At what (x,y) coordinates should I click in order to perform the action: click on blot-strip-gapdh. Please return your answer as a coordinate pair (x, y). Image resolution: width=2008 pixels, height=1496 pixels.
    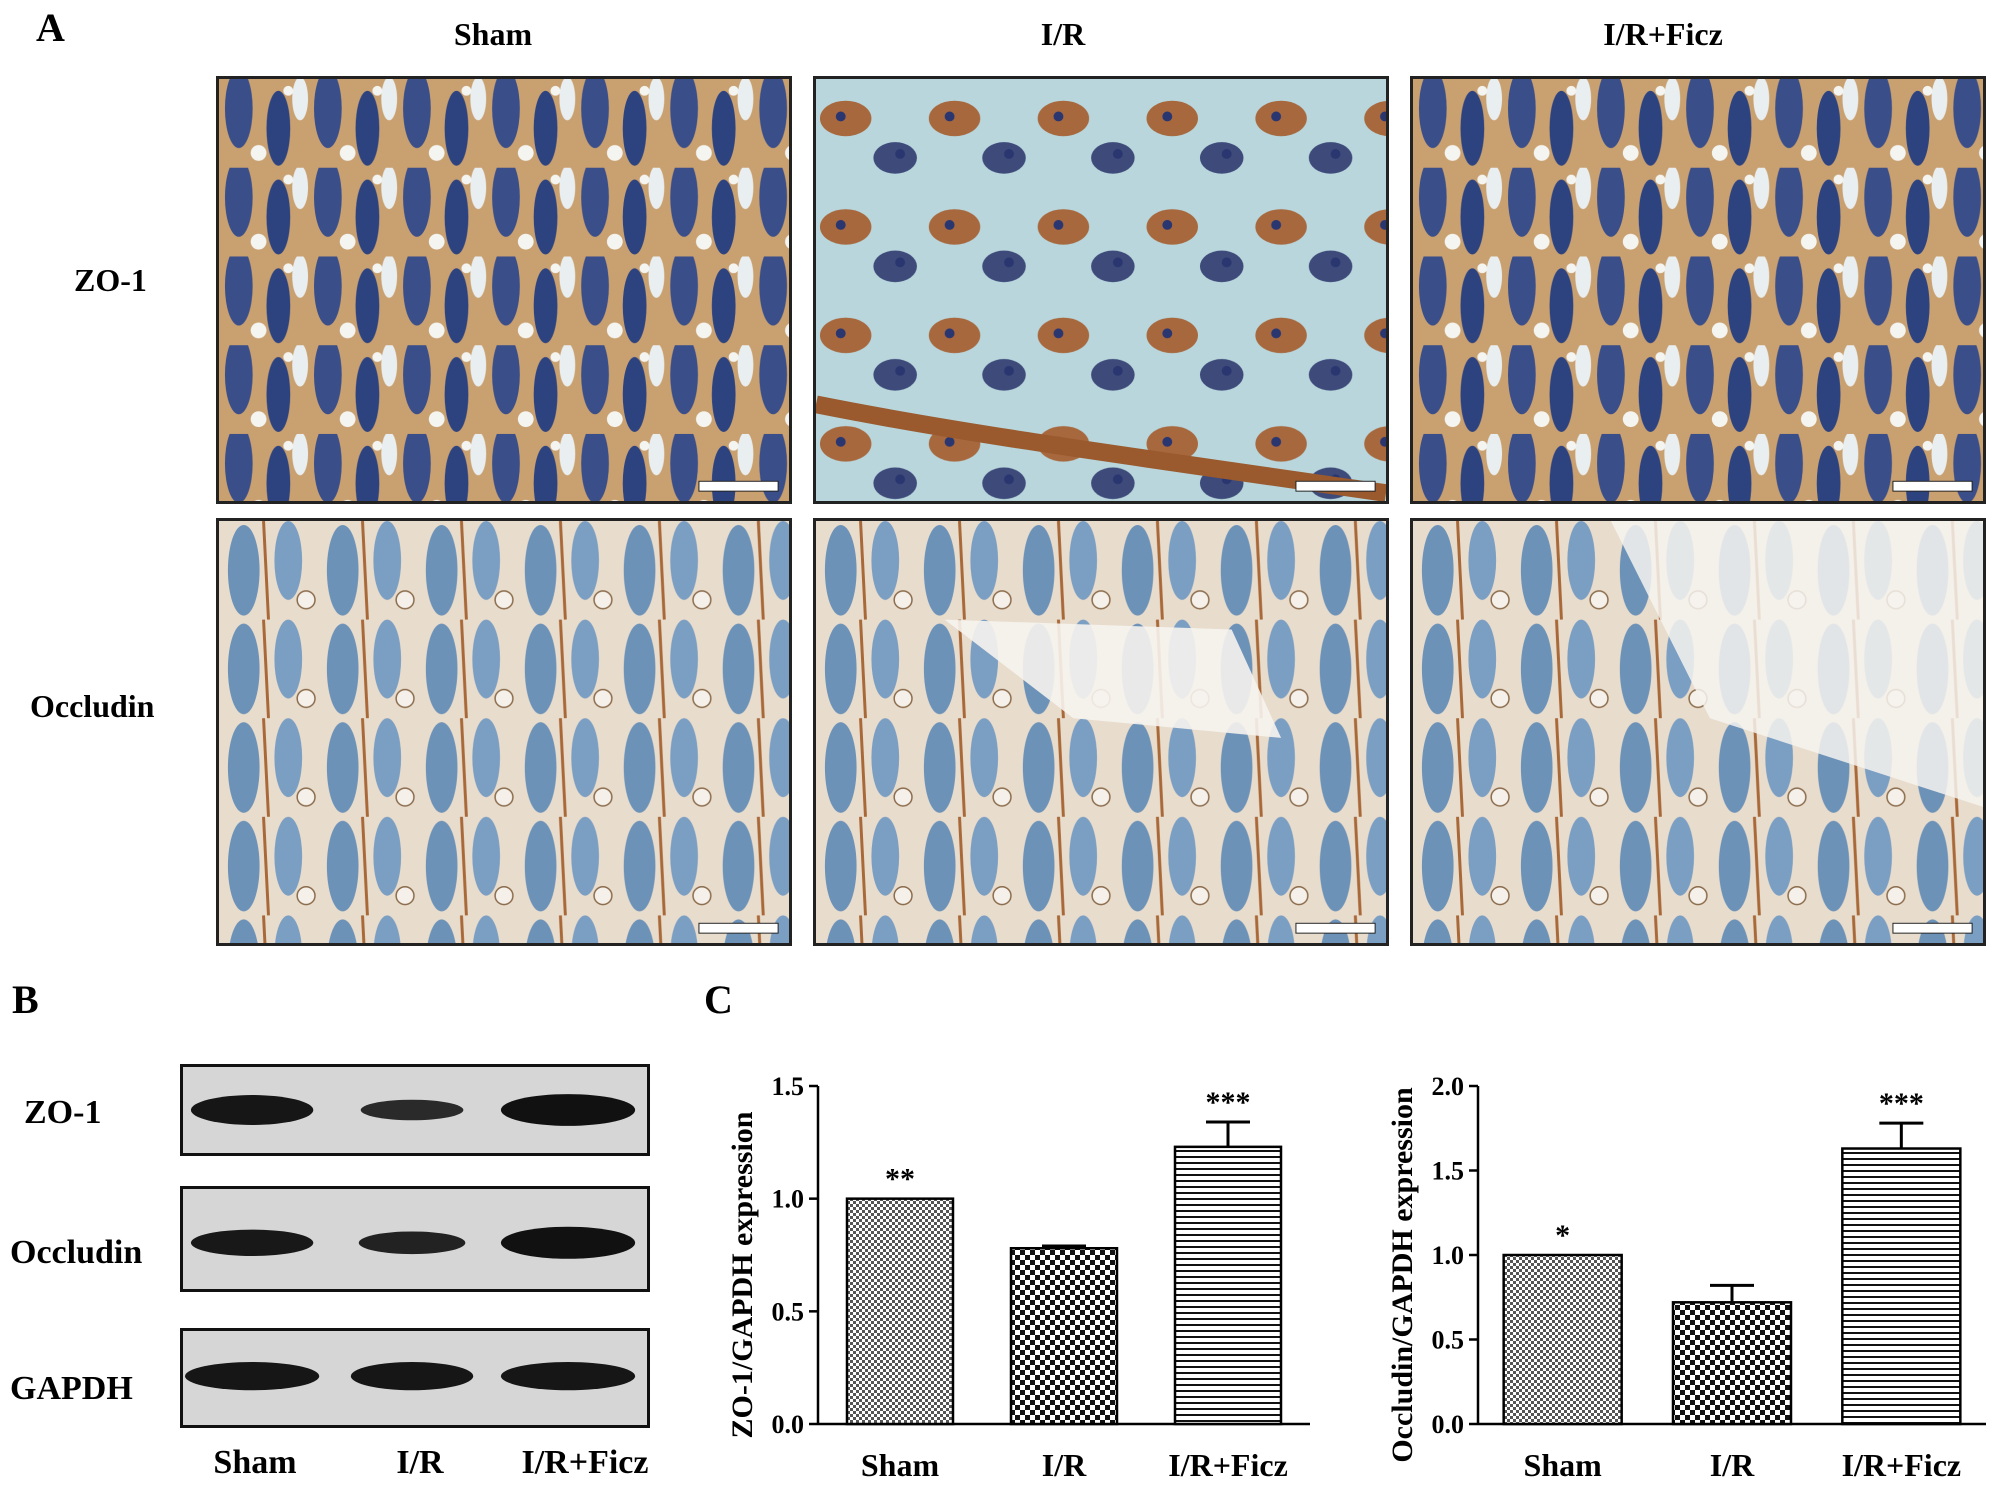
    Looking at the image, I should click on (415, 1378).